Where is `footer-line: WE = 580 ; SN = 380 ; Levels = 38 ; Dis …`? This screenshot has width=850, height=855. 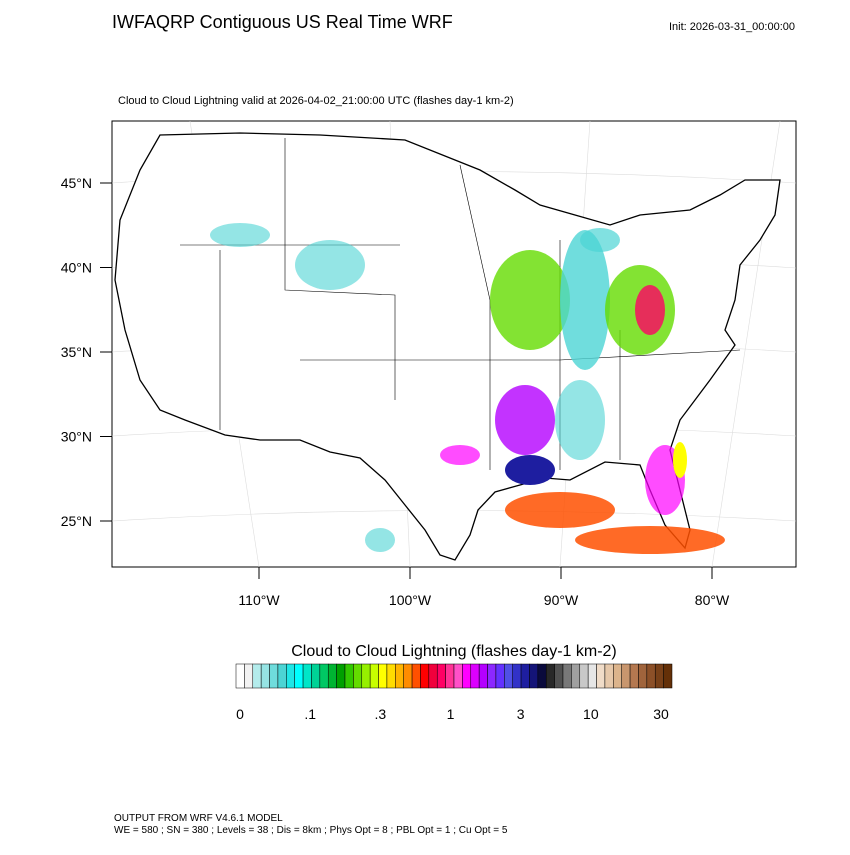
footer-line: WE = 580 ; SN = 380 ; Levels = 38 ; Dis … is located at coordinates (311, 830).